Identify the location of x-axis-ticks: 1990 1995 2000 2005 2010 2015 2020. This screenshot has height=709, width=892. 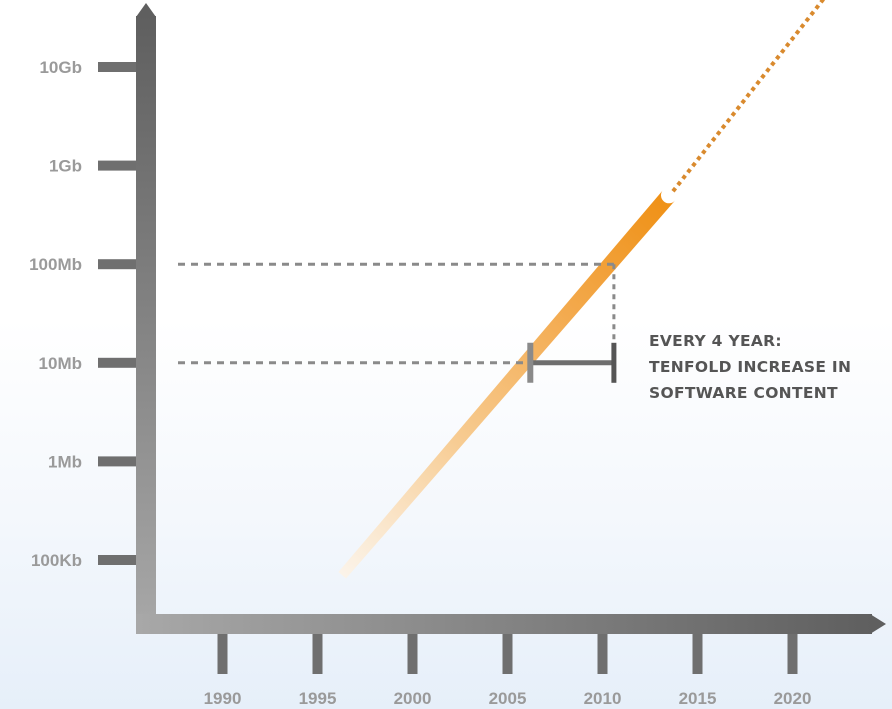
(508, 671).